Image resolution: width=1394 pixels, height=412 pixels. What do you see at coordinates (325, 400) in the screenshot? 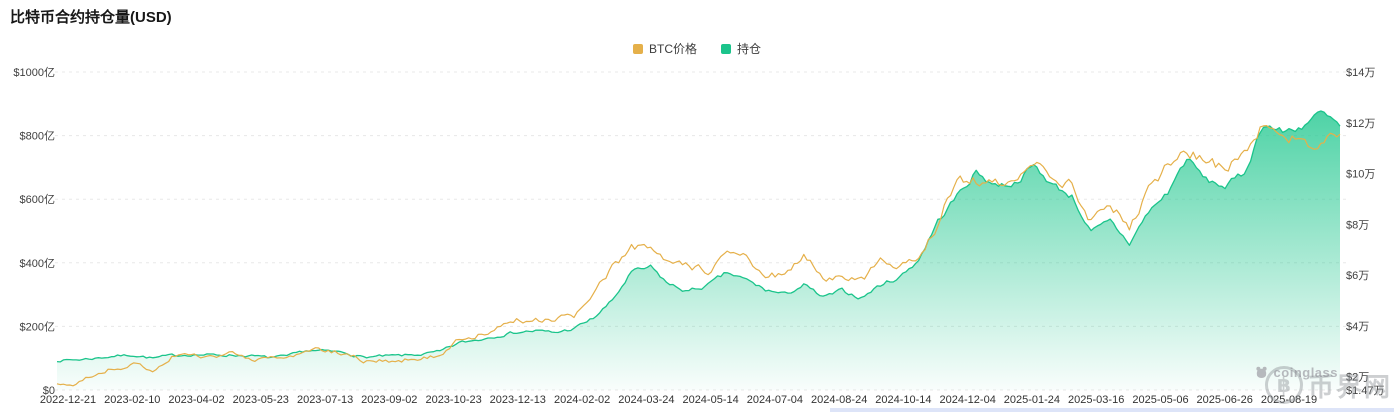
I see `svg-text: 2023-07-13` at bounding box center [325, 400].